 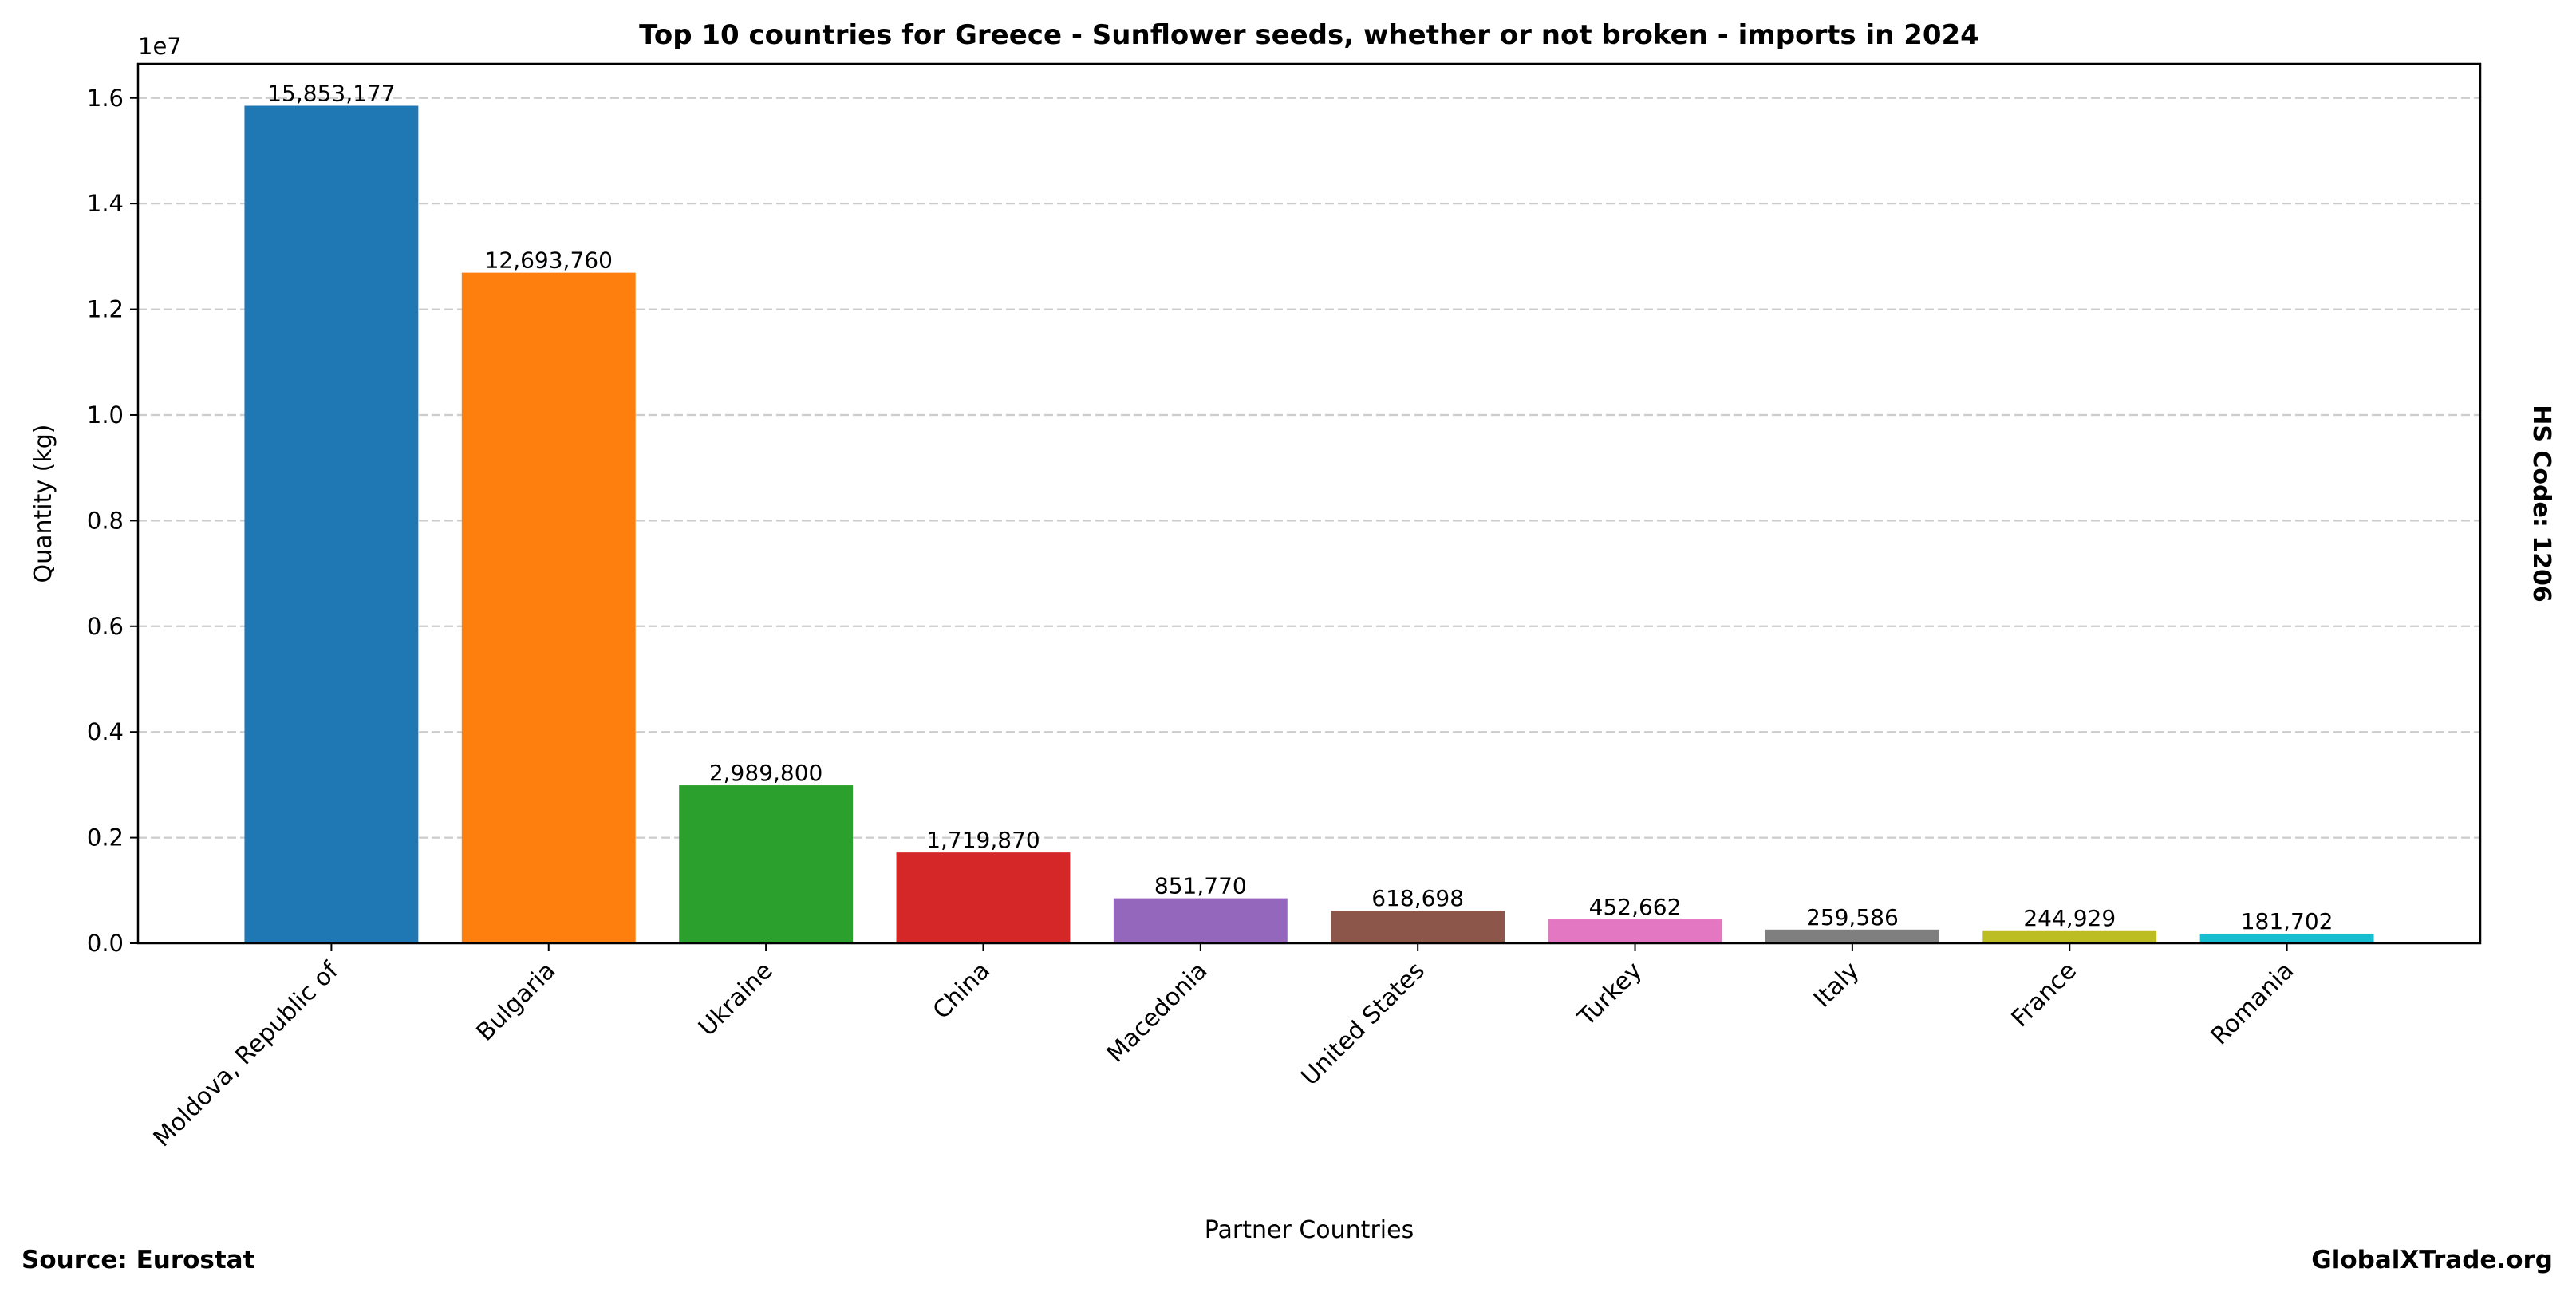 I want to click on bar-value-label: 1,719,870, so click(x=983, y=840).